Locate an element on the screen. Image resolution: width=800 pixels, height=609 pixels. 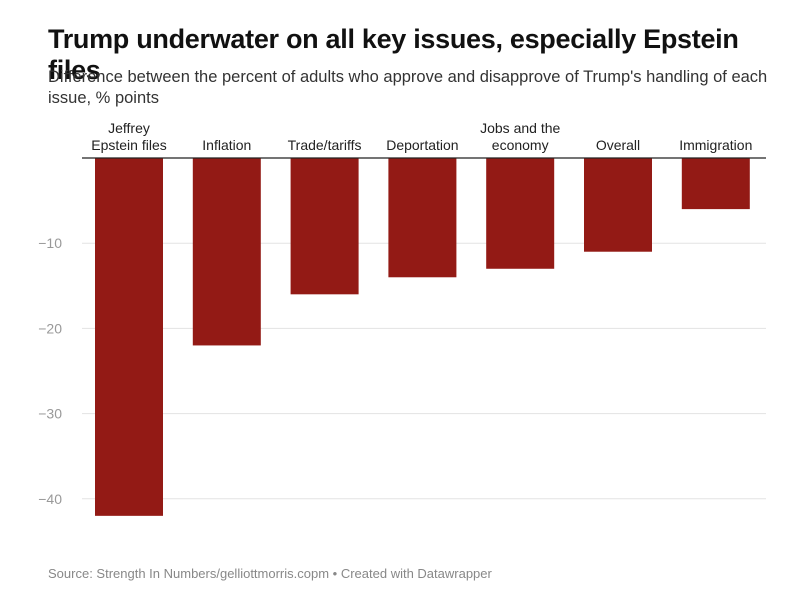
category-label: Overall is located at coordinates (618, 145).